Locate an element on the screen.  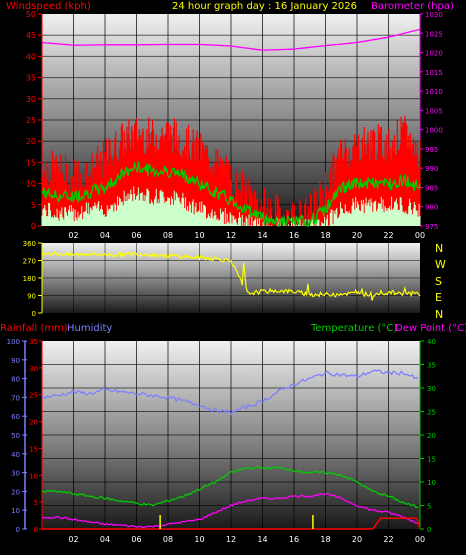
direction-tick-label: 360 is located at coordinates (29, 244).